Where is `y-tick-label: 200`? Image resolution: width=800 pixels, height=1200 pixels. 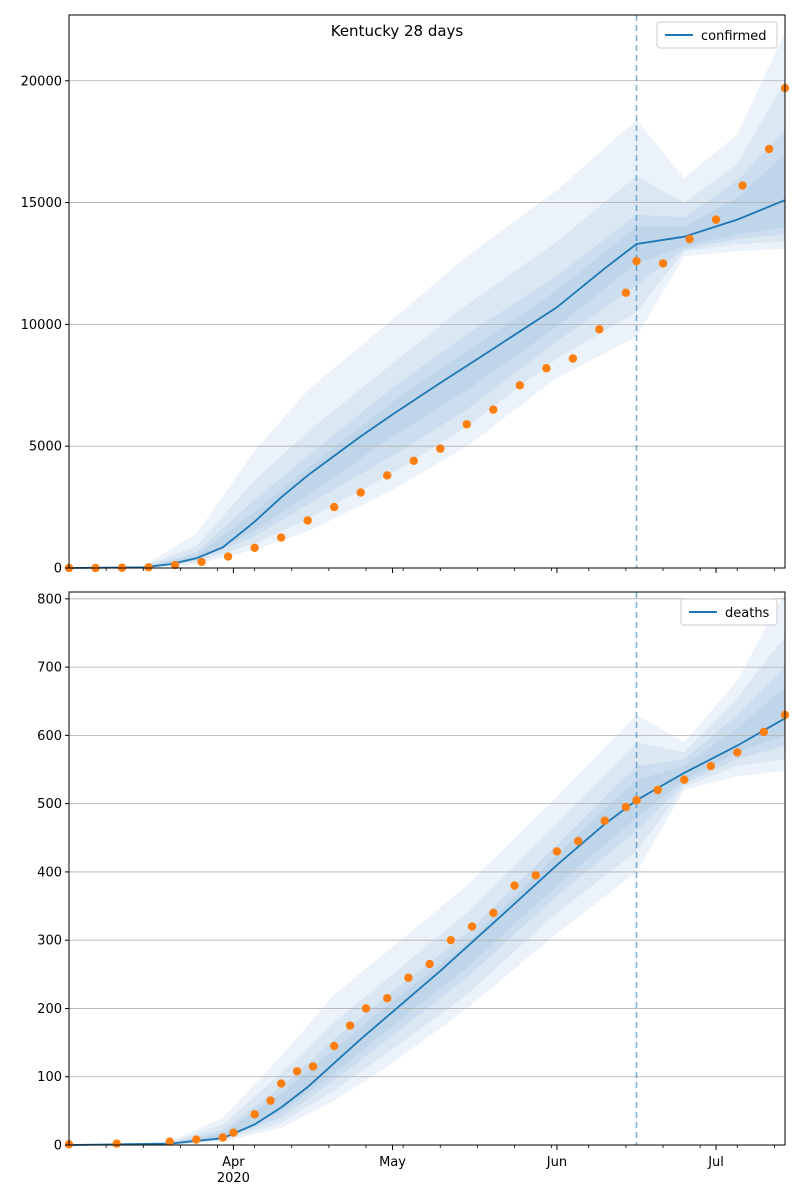 y-tick-label: 200 is located at coordinates (49, 1009).